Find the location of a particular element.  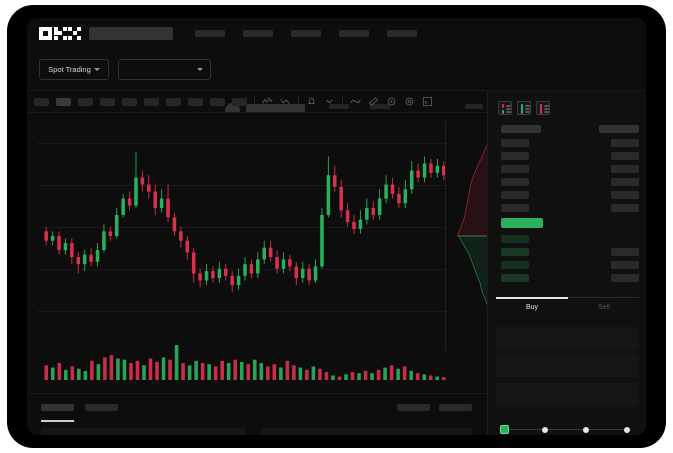

active-tab-indicator is located at coordinates (532, 298).